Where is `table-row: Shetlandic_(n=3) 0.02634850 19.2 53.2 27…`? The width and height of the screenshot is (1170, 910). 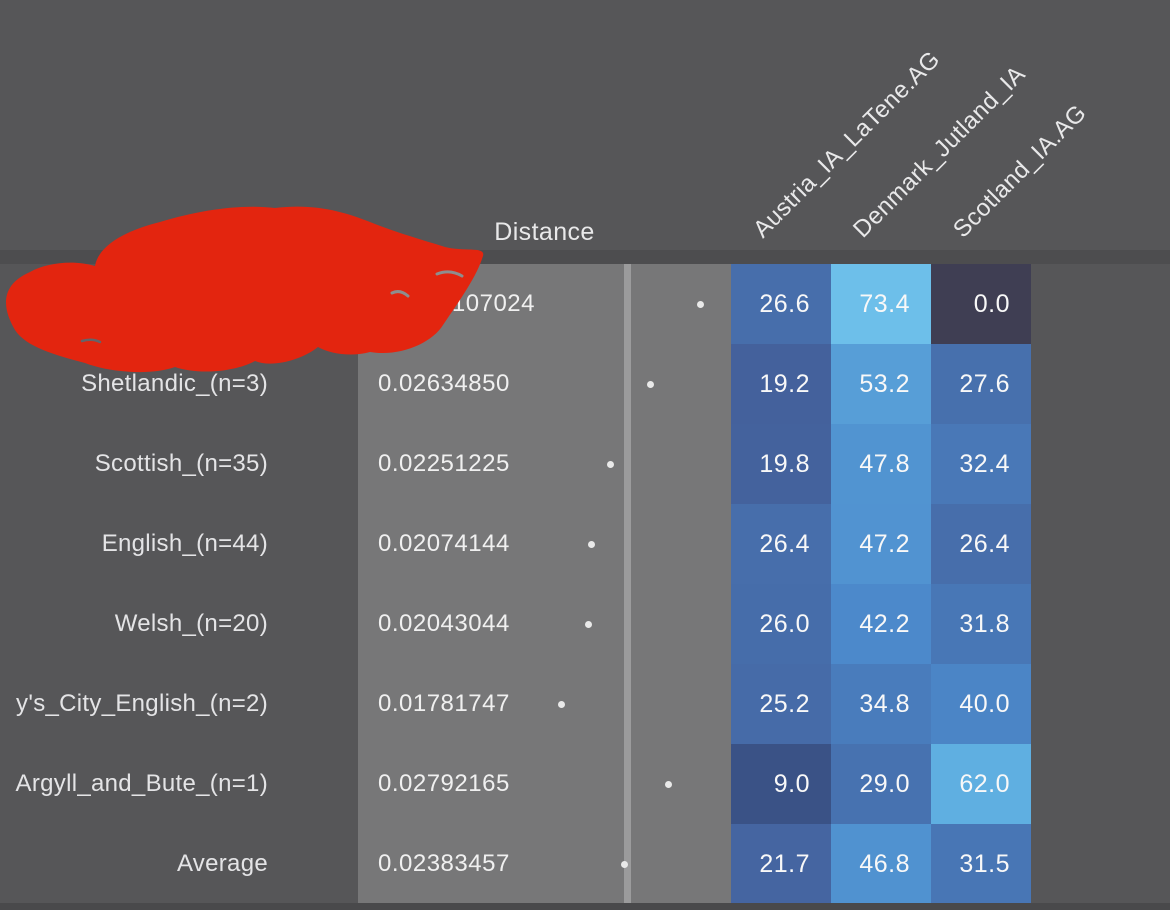
table-row: Shetlandic_(n=3) 0.02634850 19.2 53.2 27… is located at coordinates (585, 384).